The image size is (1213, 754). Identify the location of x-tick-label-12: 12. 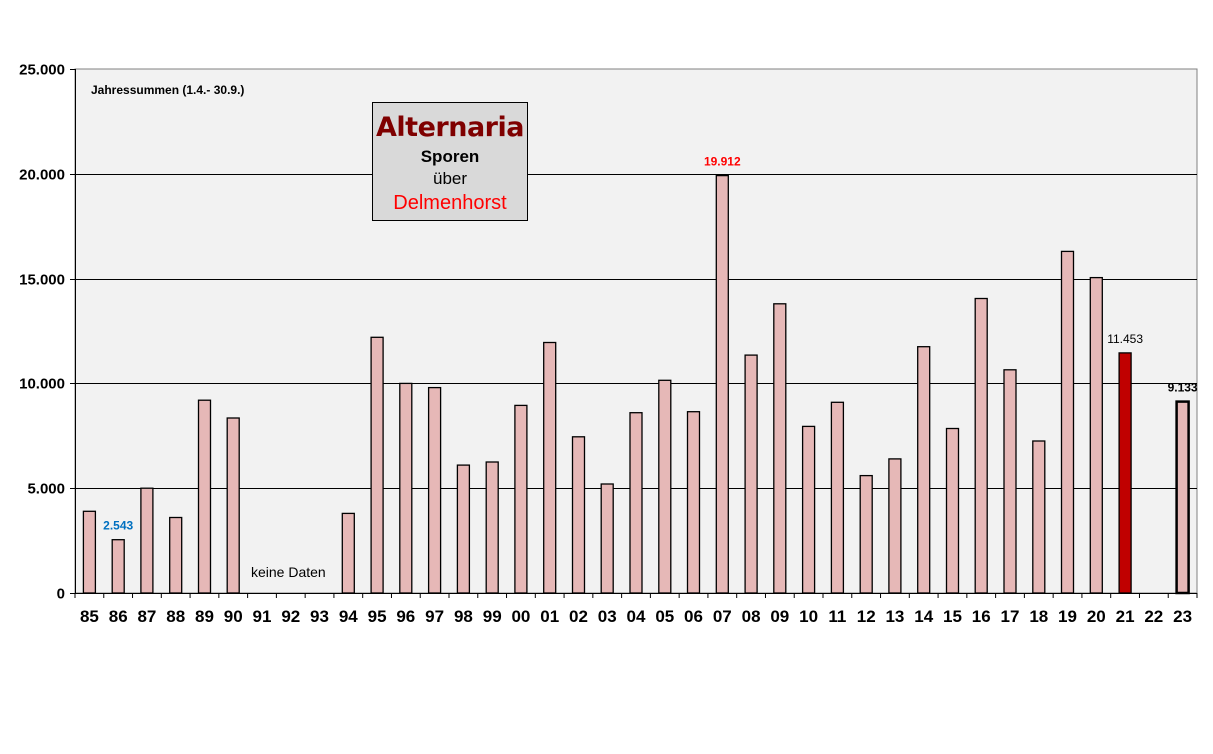
(866, 616).